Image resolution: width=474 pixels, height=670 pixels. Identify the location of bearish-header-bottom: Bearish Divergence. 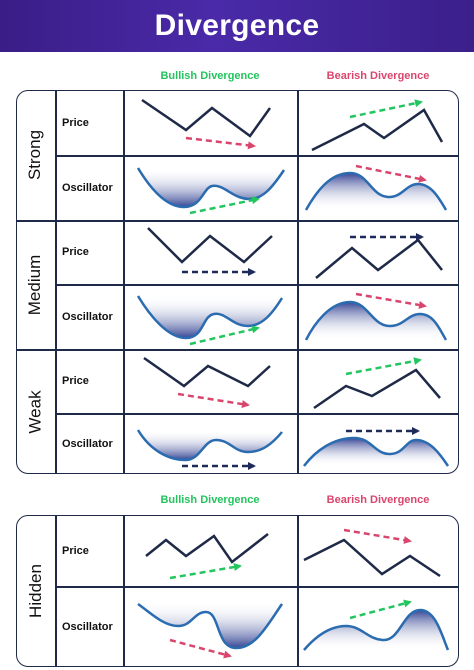
(378, 500).